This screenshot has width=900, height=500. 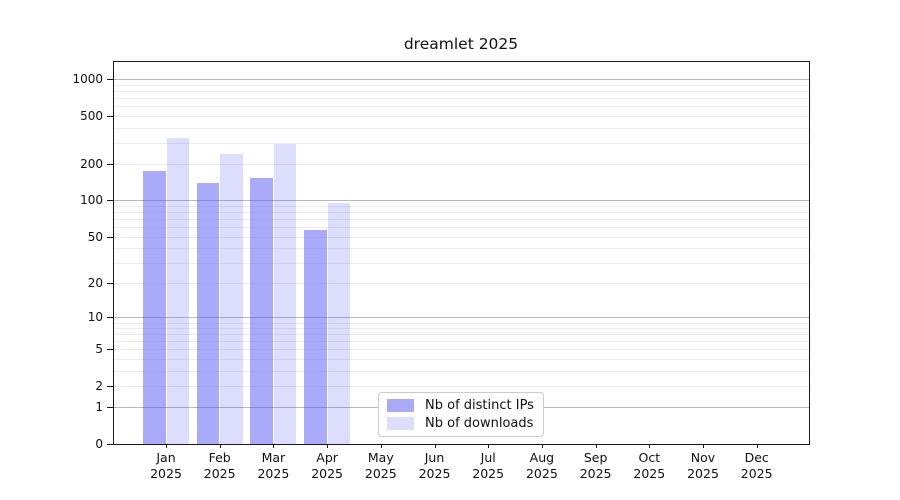 I want to click on x-tick-label: Sep 2025, so click(x=596, y=466).